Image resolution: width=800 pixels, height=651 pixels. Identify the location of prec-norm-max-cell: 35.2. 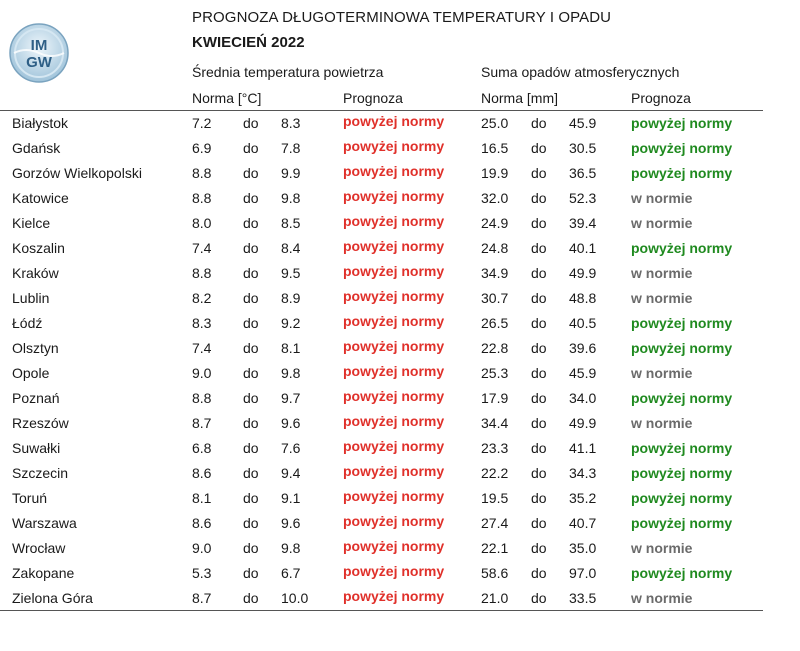
(583, 498).